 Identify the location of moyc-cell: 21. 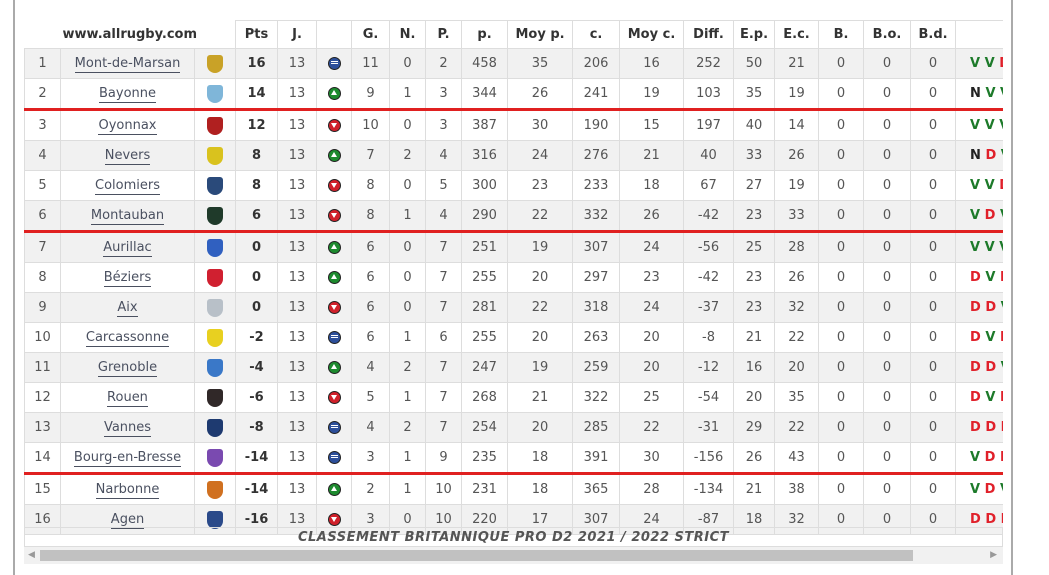
(652, 155).